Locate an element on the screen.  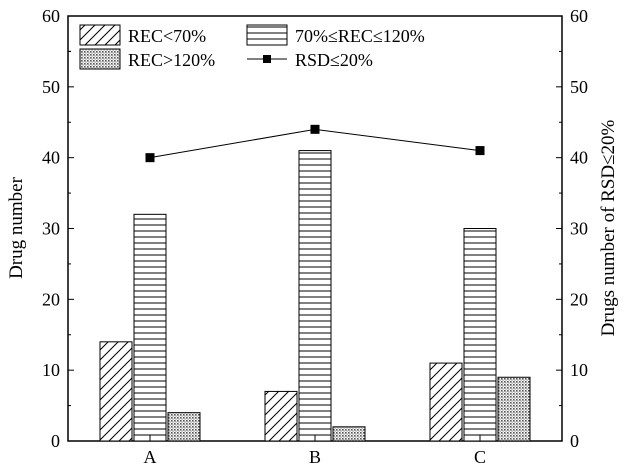
y2-tick-label: 40 is located at coordinates (579, 158).